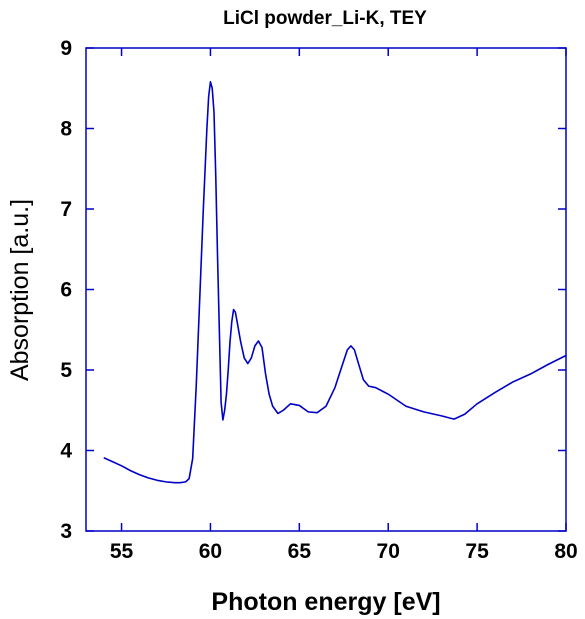 This screenshot has height=619, width=585. I want to click on y-tick-label: 8, so click(66, 129).